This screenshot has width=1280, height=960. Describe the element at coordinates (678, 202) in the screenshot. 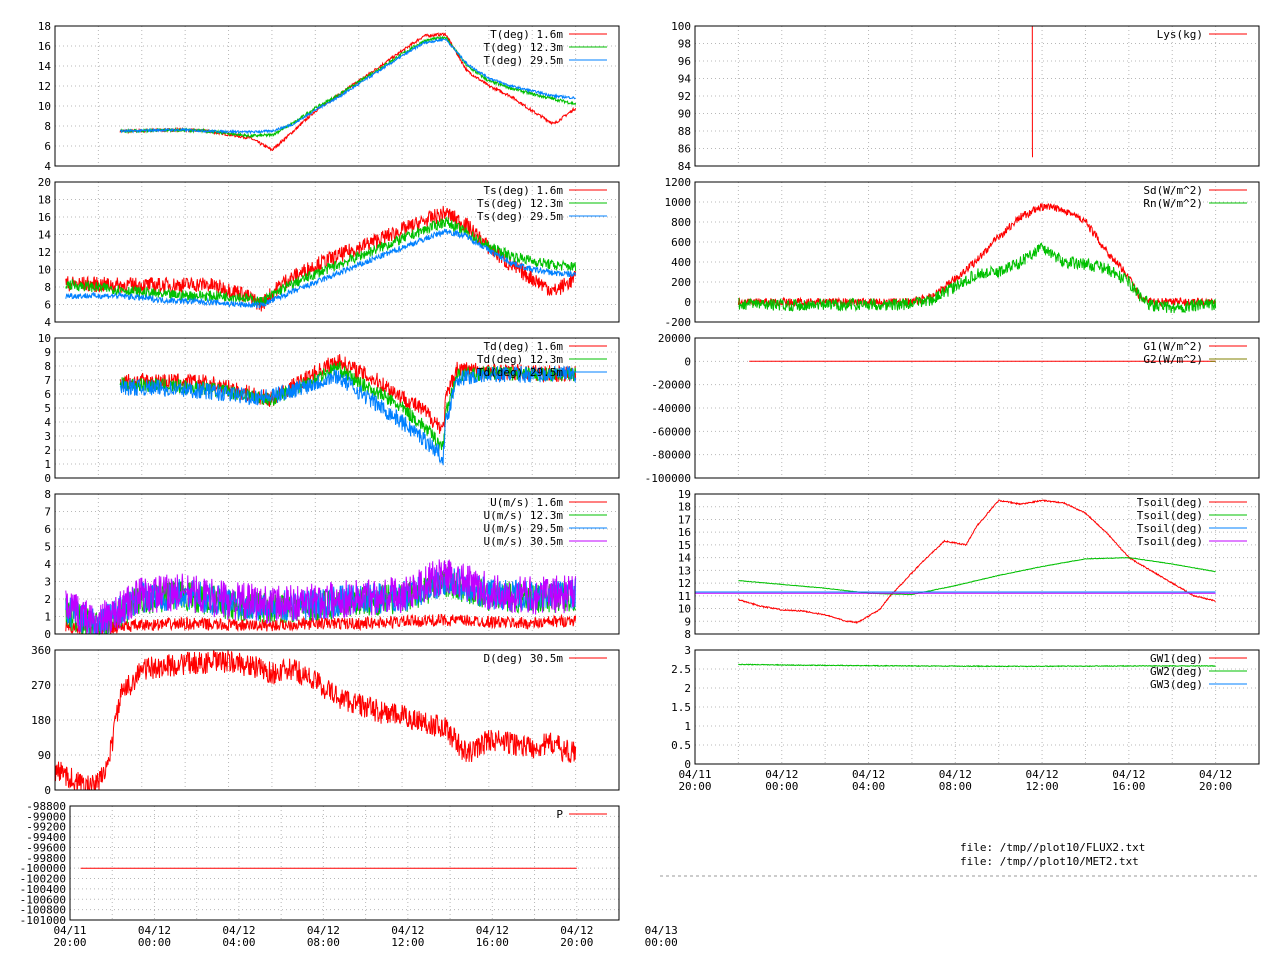

I see `y-tick-label: 1000` at that location.